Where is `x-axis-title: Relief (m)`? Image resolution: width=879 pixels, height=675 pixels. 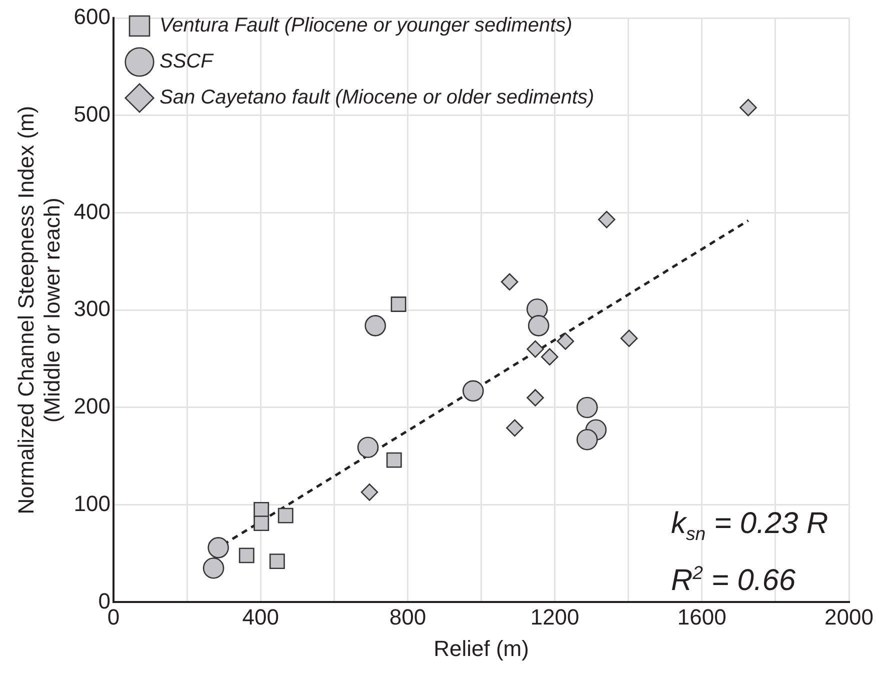 x-axis-title: Relief (m) is located at coordinates (481, 648).